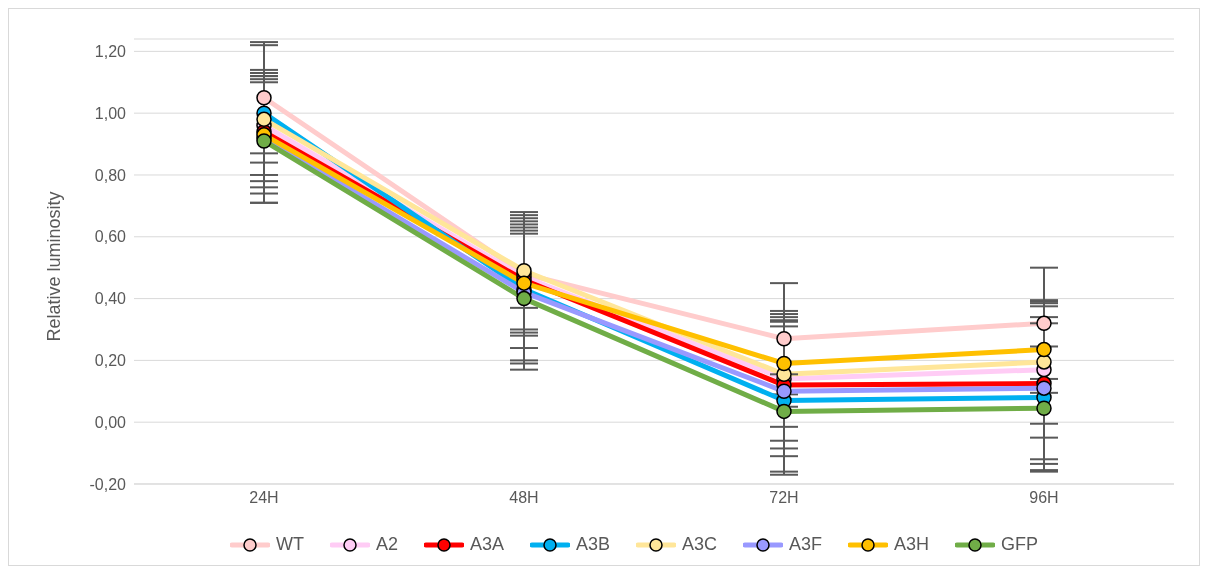  I want to click on x-tick-label: 24H, so click(264, 498).